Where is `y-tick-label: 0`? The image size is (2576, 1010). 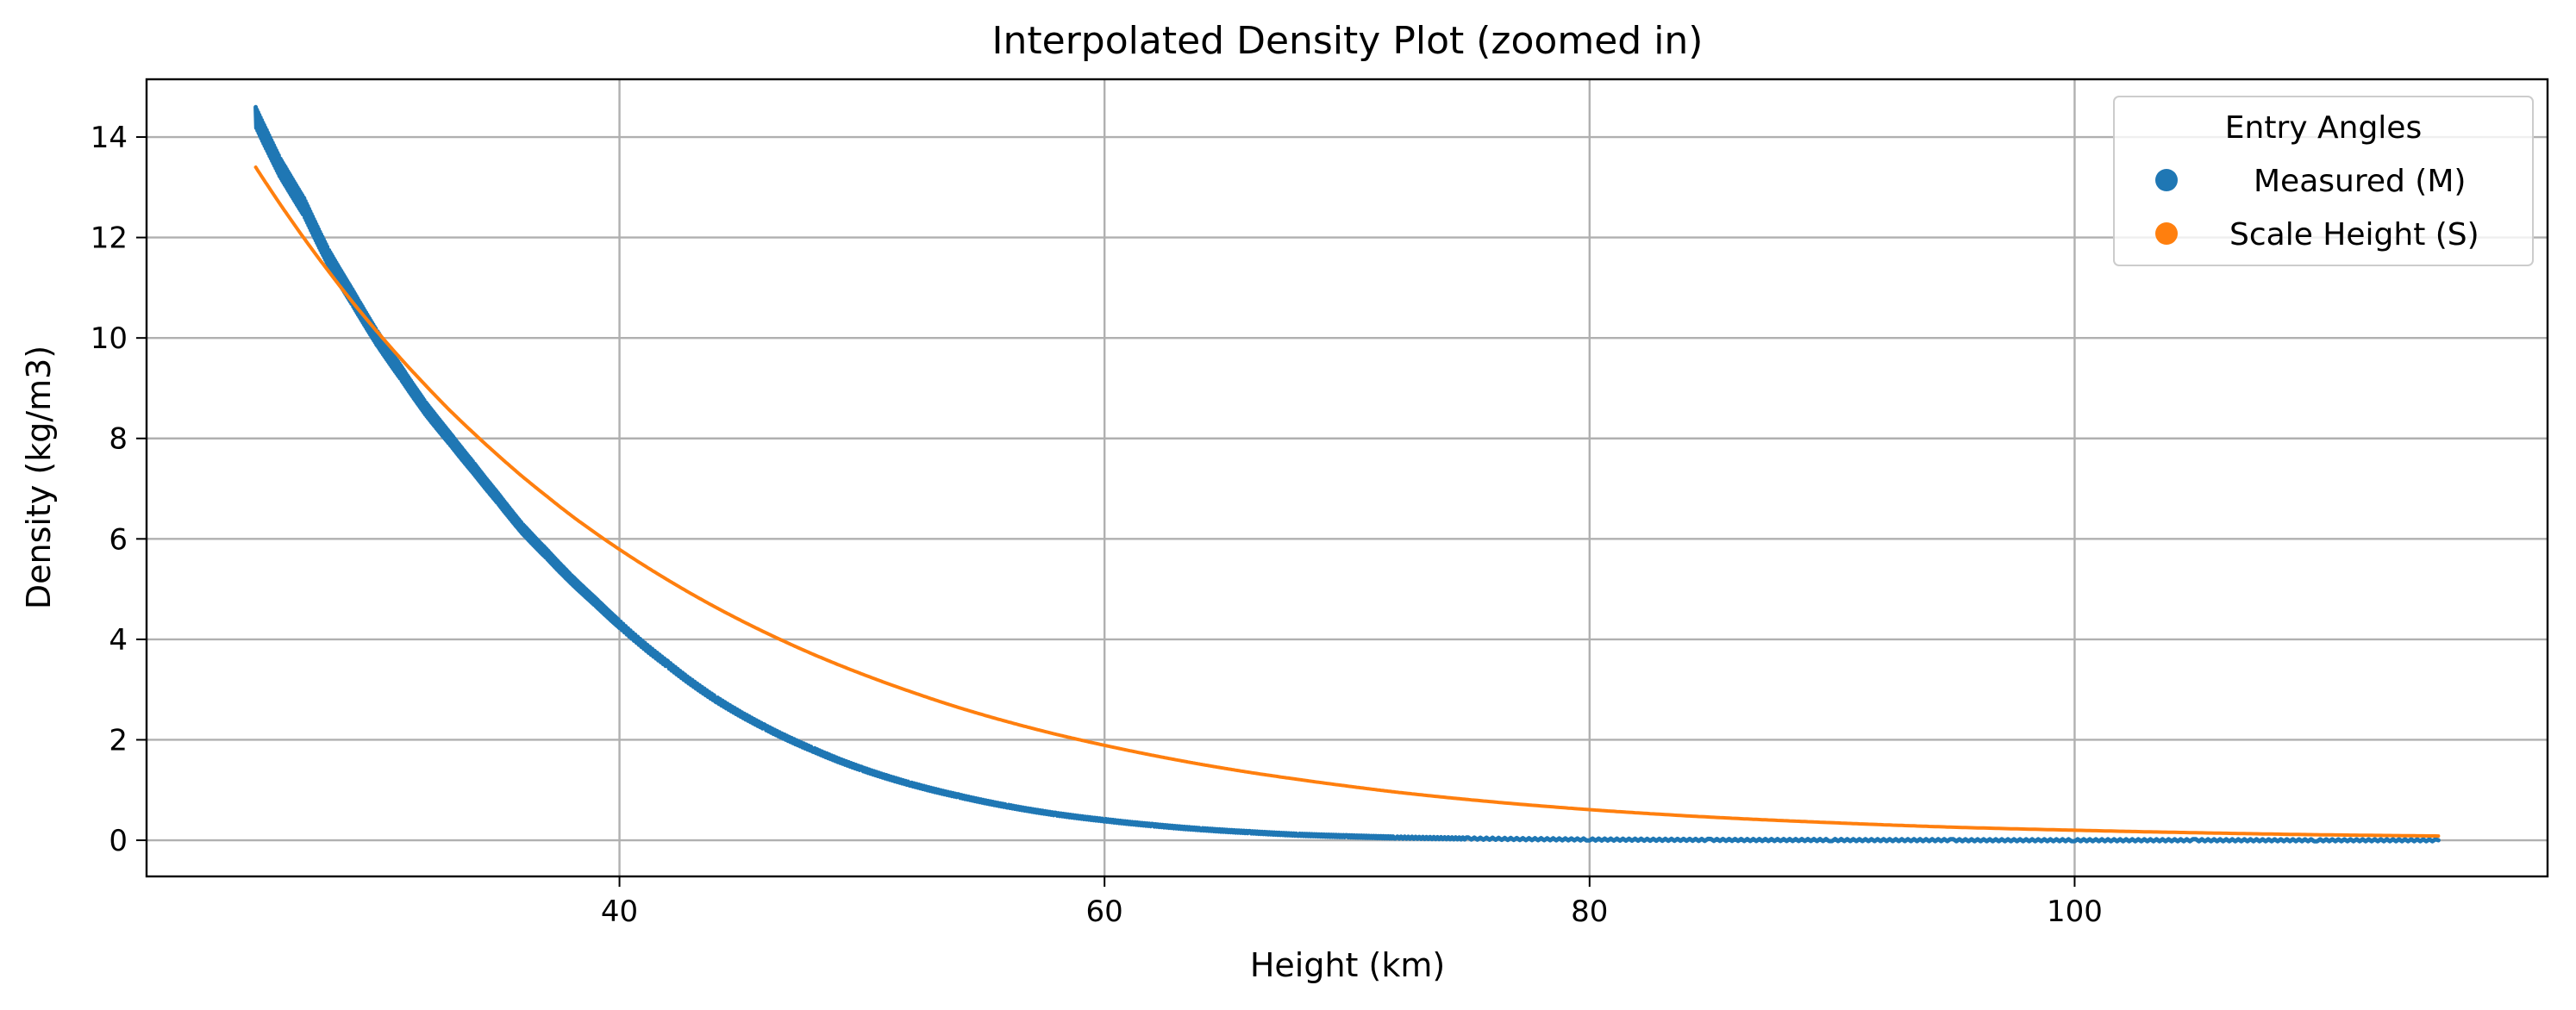 y-tick-label: 0 is located at coordinates (118, 841).